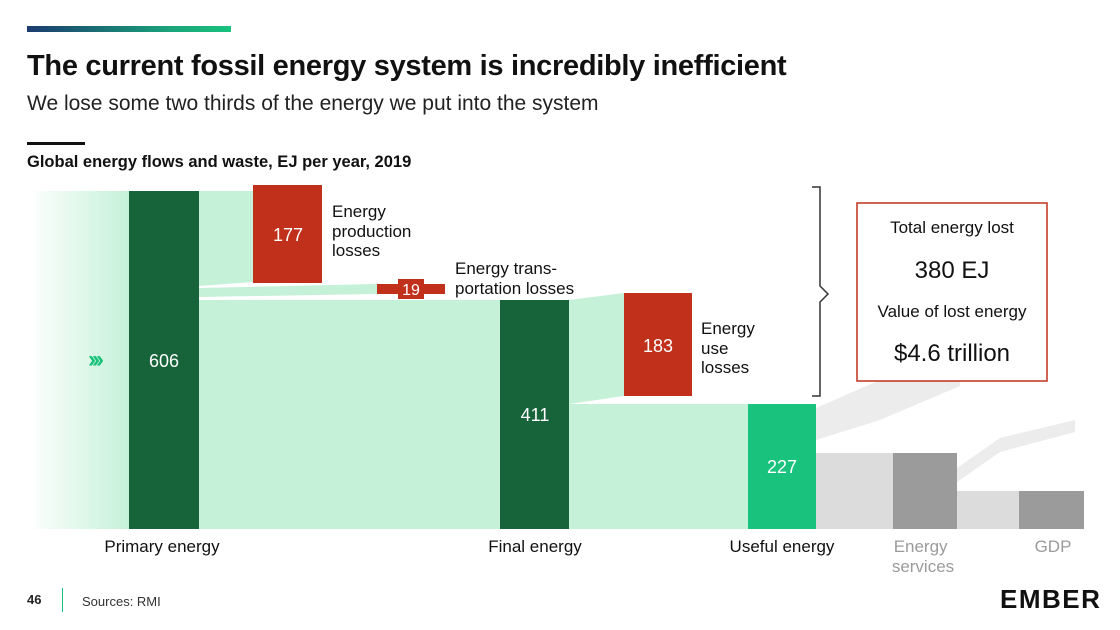 Image resolution: width=1120 pixels, height=630 pixels. I want to click on value-label-use-losses: 183, so click(658, 346).